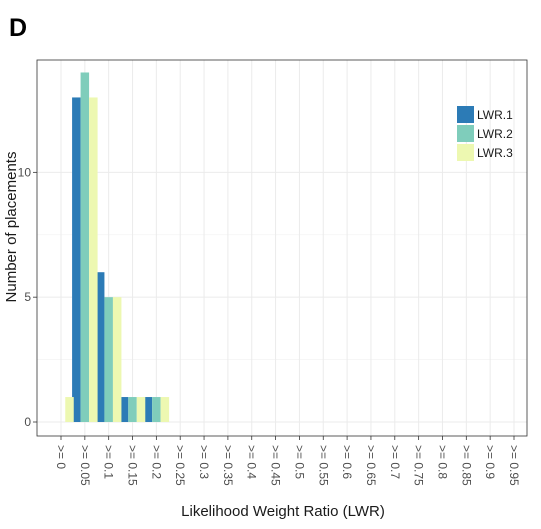 This screenshot has height=529, width=541. Describe the element at coordinates (61, 457) in the screenshot. I see `x-tick-label: >= 0` at that location.